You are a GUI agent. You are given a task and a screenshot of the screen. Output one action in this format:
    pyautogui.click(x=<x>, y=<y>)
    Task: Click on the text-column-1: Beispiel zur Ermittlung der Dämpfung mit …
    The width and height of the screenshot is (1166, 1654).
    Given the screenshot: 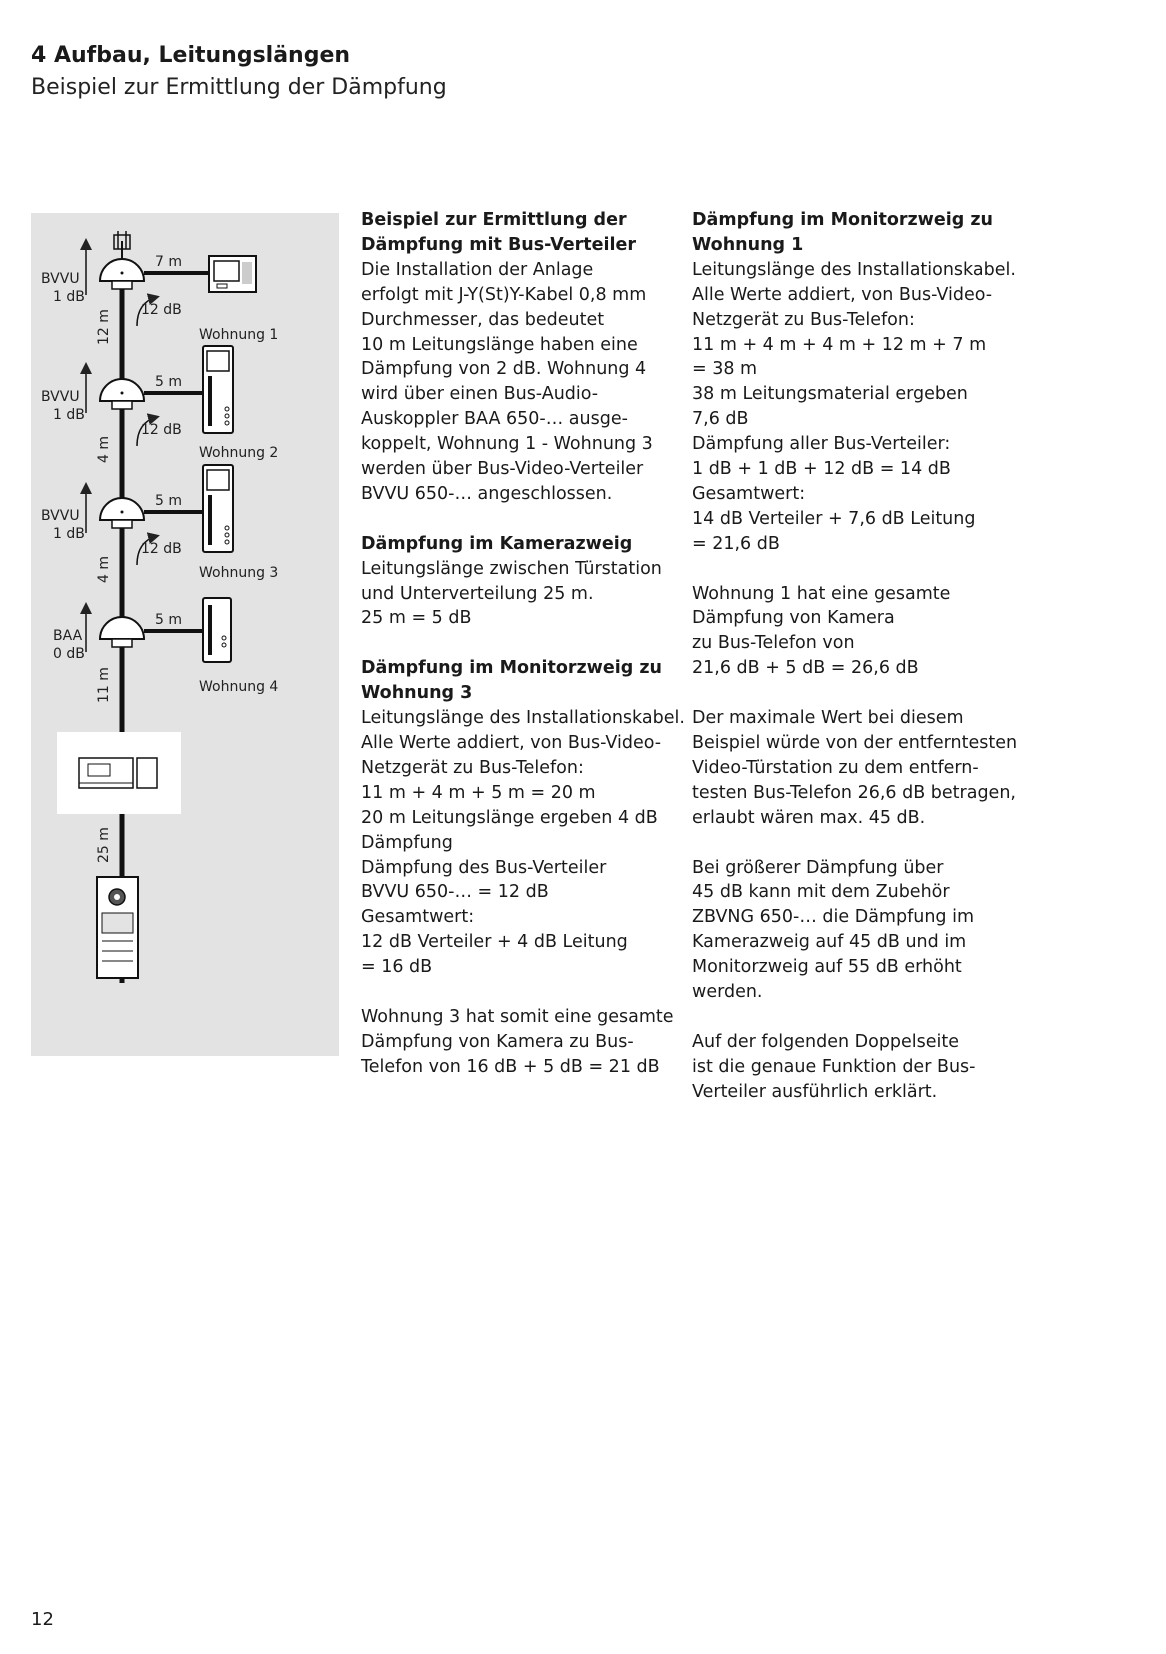 What is the action you would take?
    pyautogui.click(x=523, y=644)
    